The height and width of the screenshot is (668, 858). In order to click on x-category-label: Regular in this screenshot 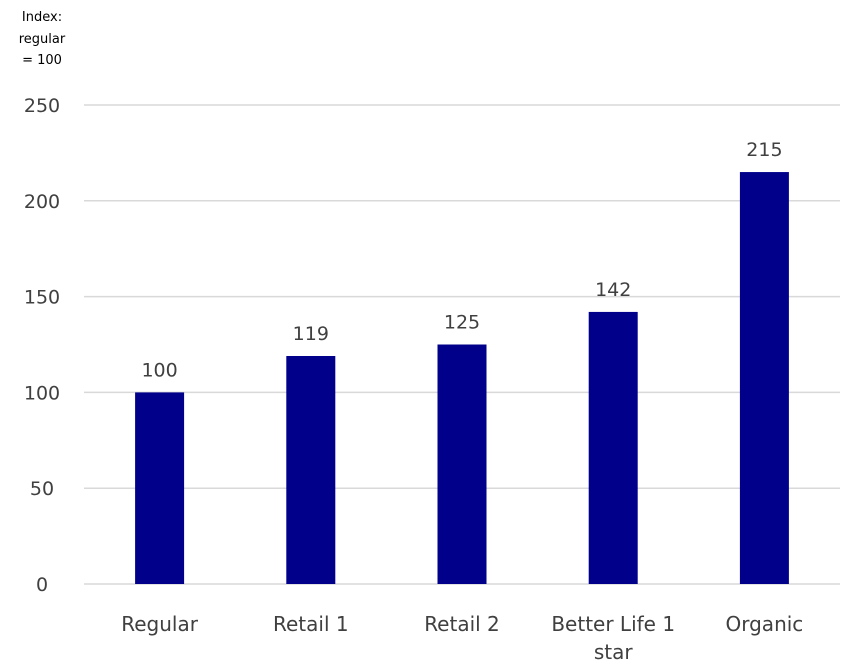, I will do `click(159, 624)`.